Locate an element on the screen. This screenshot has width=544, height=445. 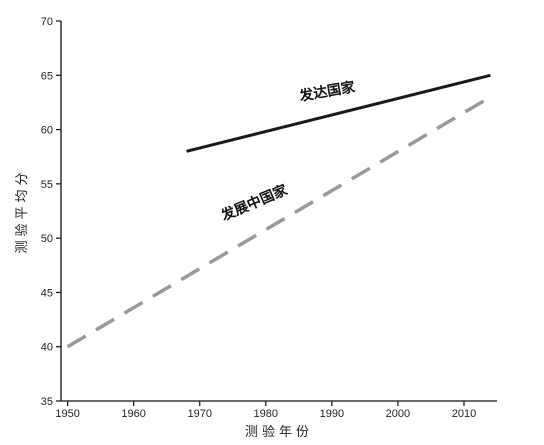
y-tick-label: 50 is located at coordinates (47, 239).